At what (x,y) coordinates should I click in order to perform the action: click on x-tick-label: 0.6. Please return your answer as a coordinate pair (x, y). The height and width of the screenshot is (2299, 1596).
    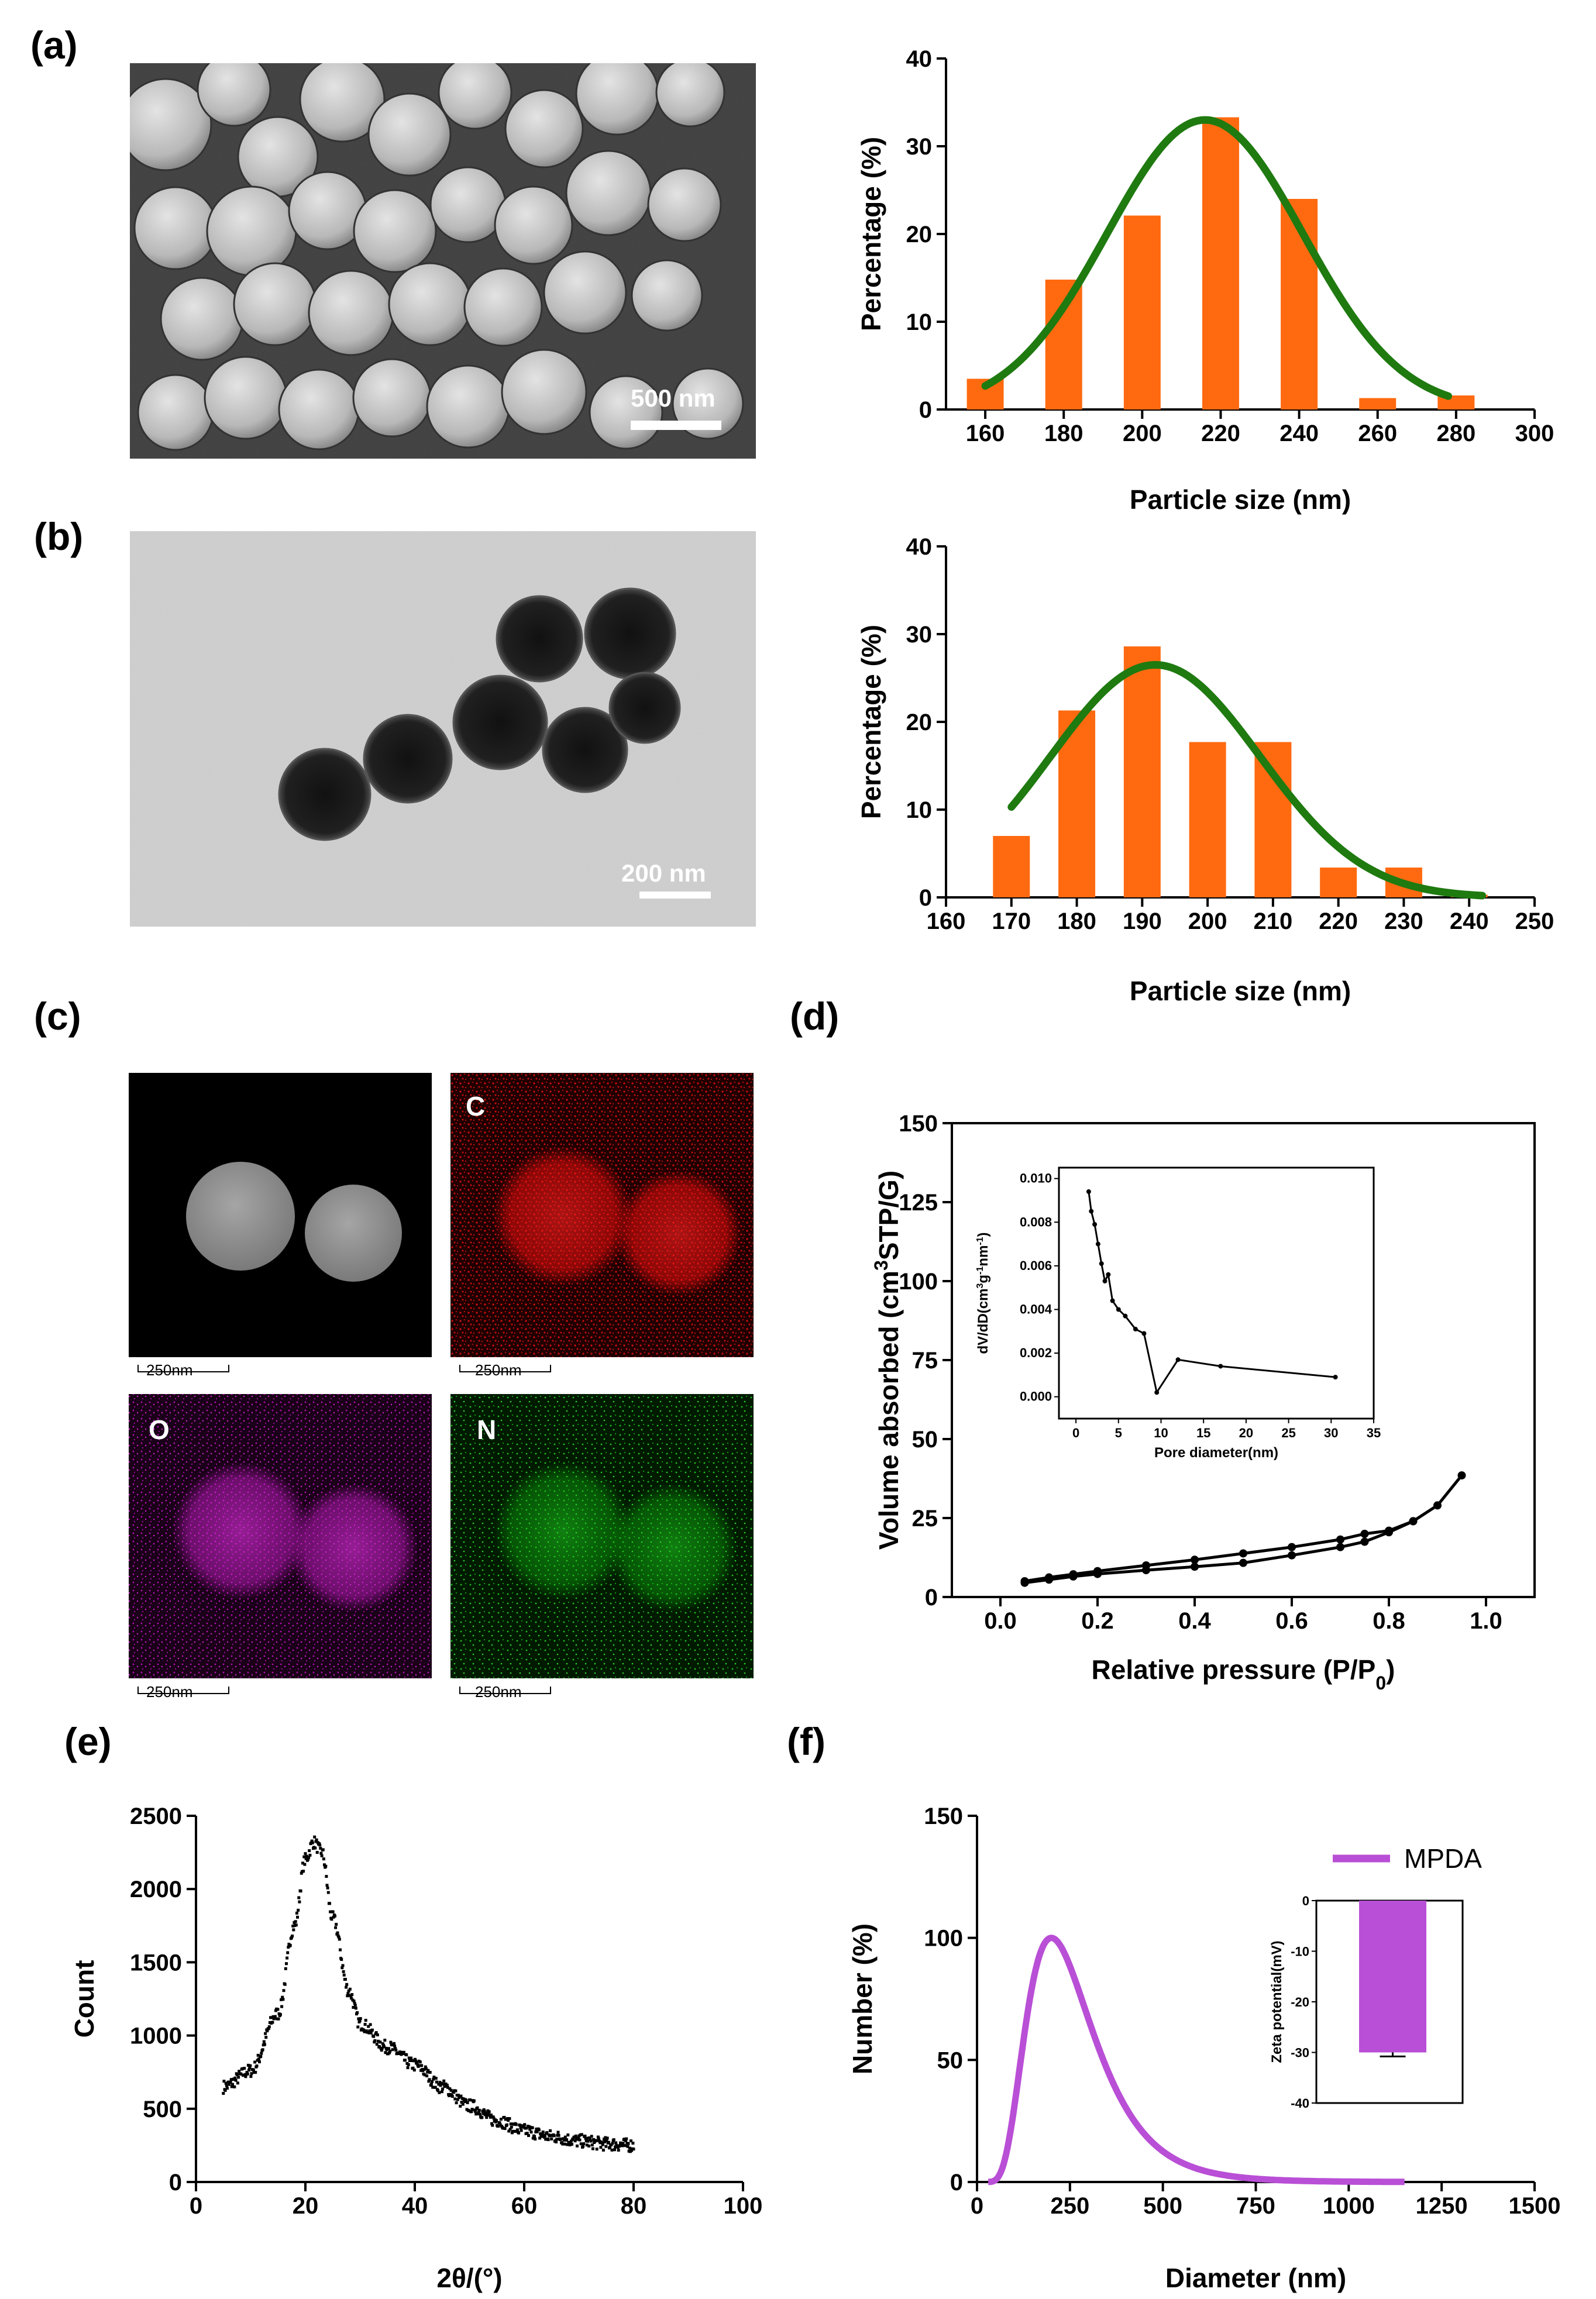
    Looking at the image, I should click on (1292, 1621).